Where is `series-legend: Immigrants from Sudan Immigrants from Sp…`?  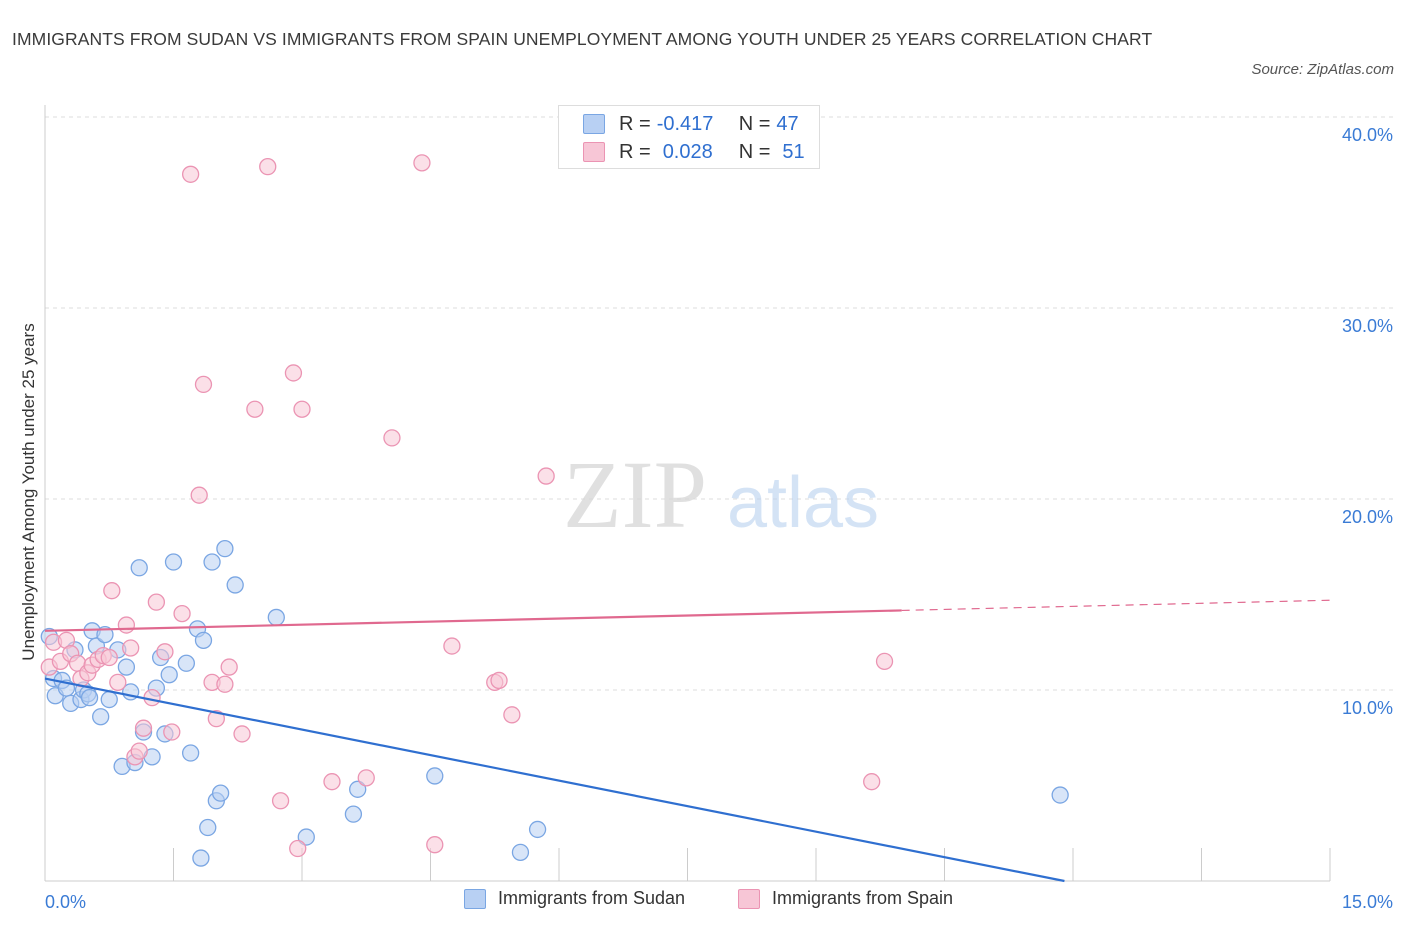
series-legend: Immigrants from Sudan Immigrants from Sp… is located at coordinates (703, 902).